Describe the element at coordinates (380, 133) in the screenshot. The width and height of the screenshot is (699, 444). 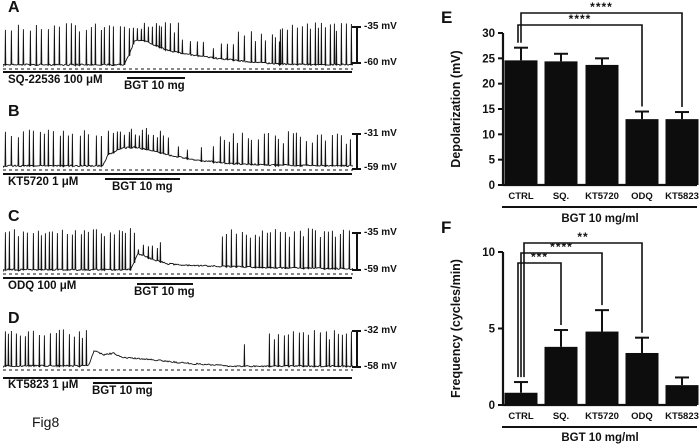
I see `scale-top-label-b: -31 mV` at that location.